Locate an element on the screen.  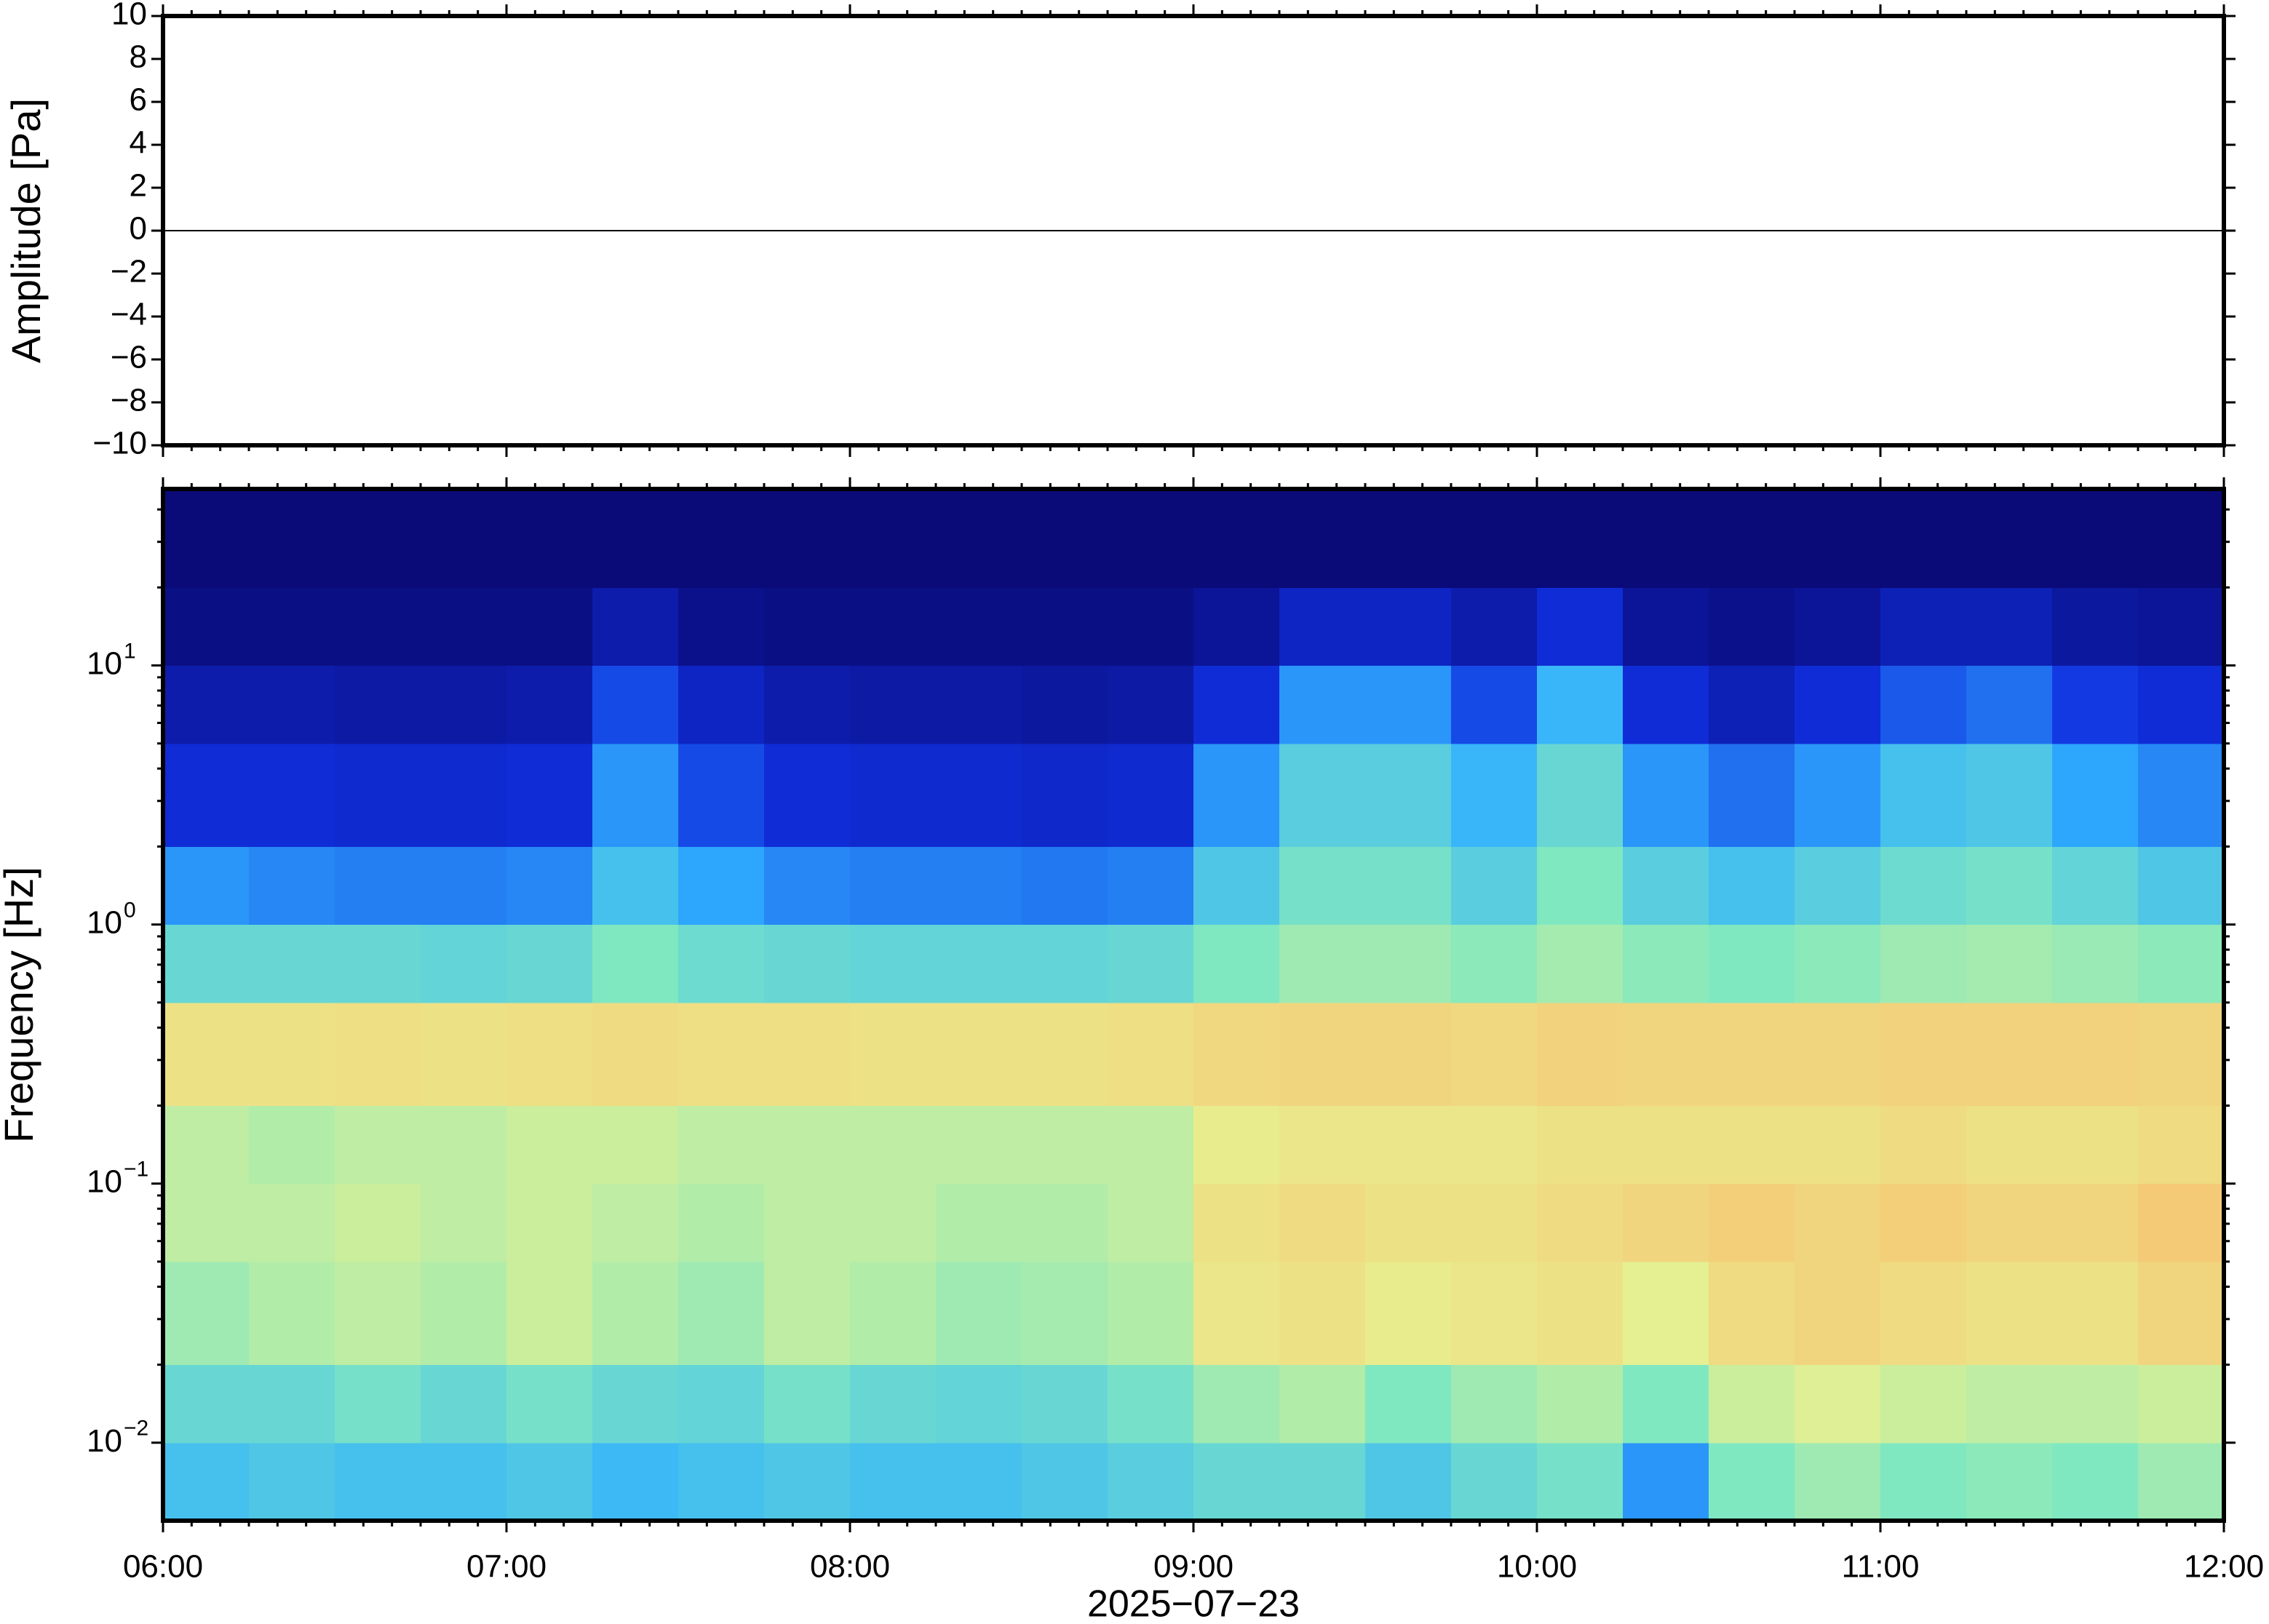
x-tick-label: 10:00 is located at coordinates (1537, 1567).